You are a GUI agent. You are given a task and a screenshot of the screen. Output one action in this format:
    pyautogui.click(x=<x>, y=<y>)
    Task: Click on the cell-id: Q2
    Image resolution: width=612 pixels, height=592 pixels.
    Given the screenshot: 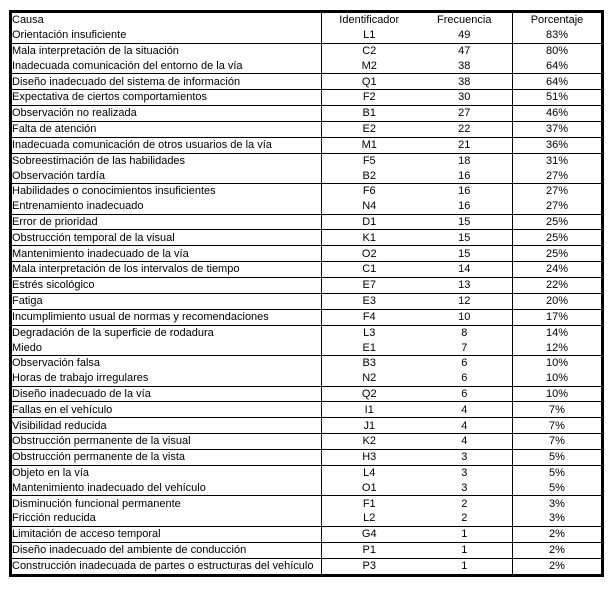 What is the action you would take?
    pyautogui.click(x=369, y=394)
    